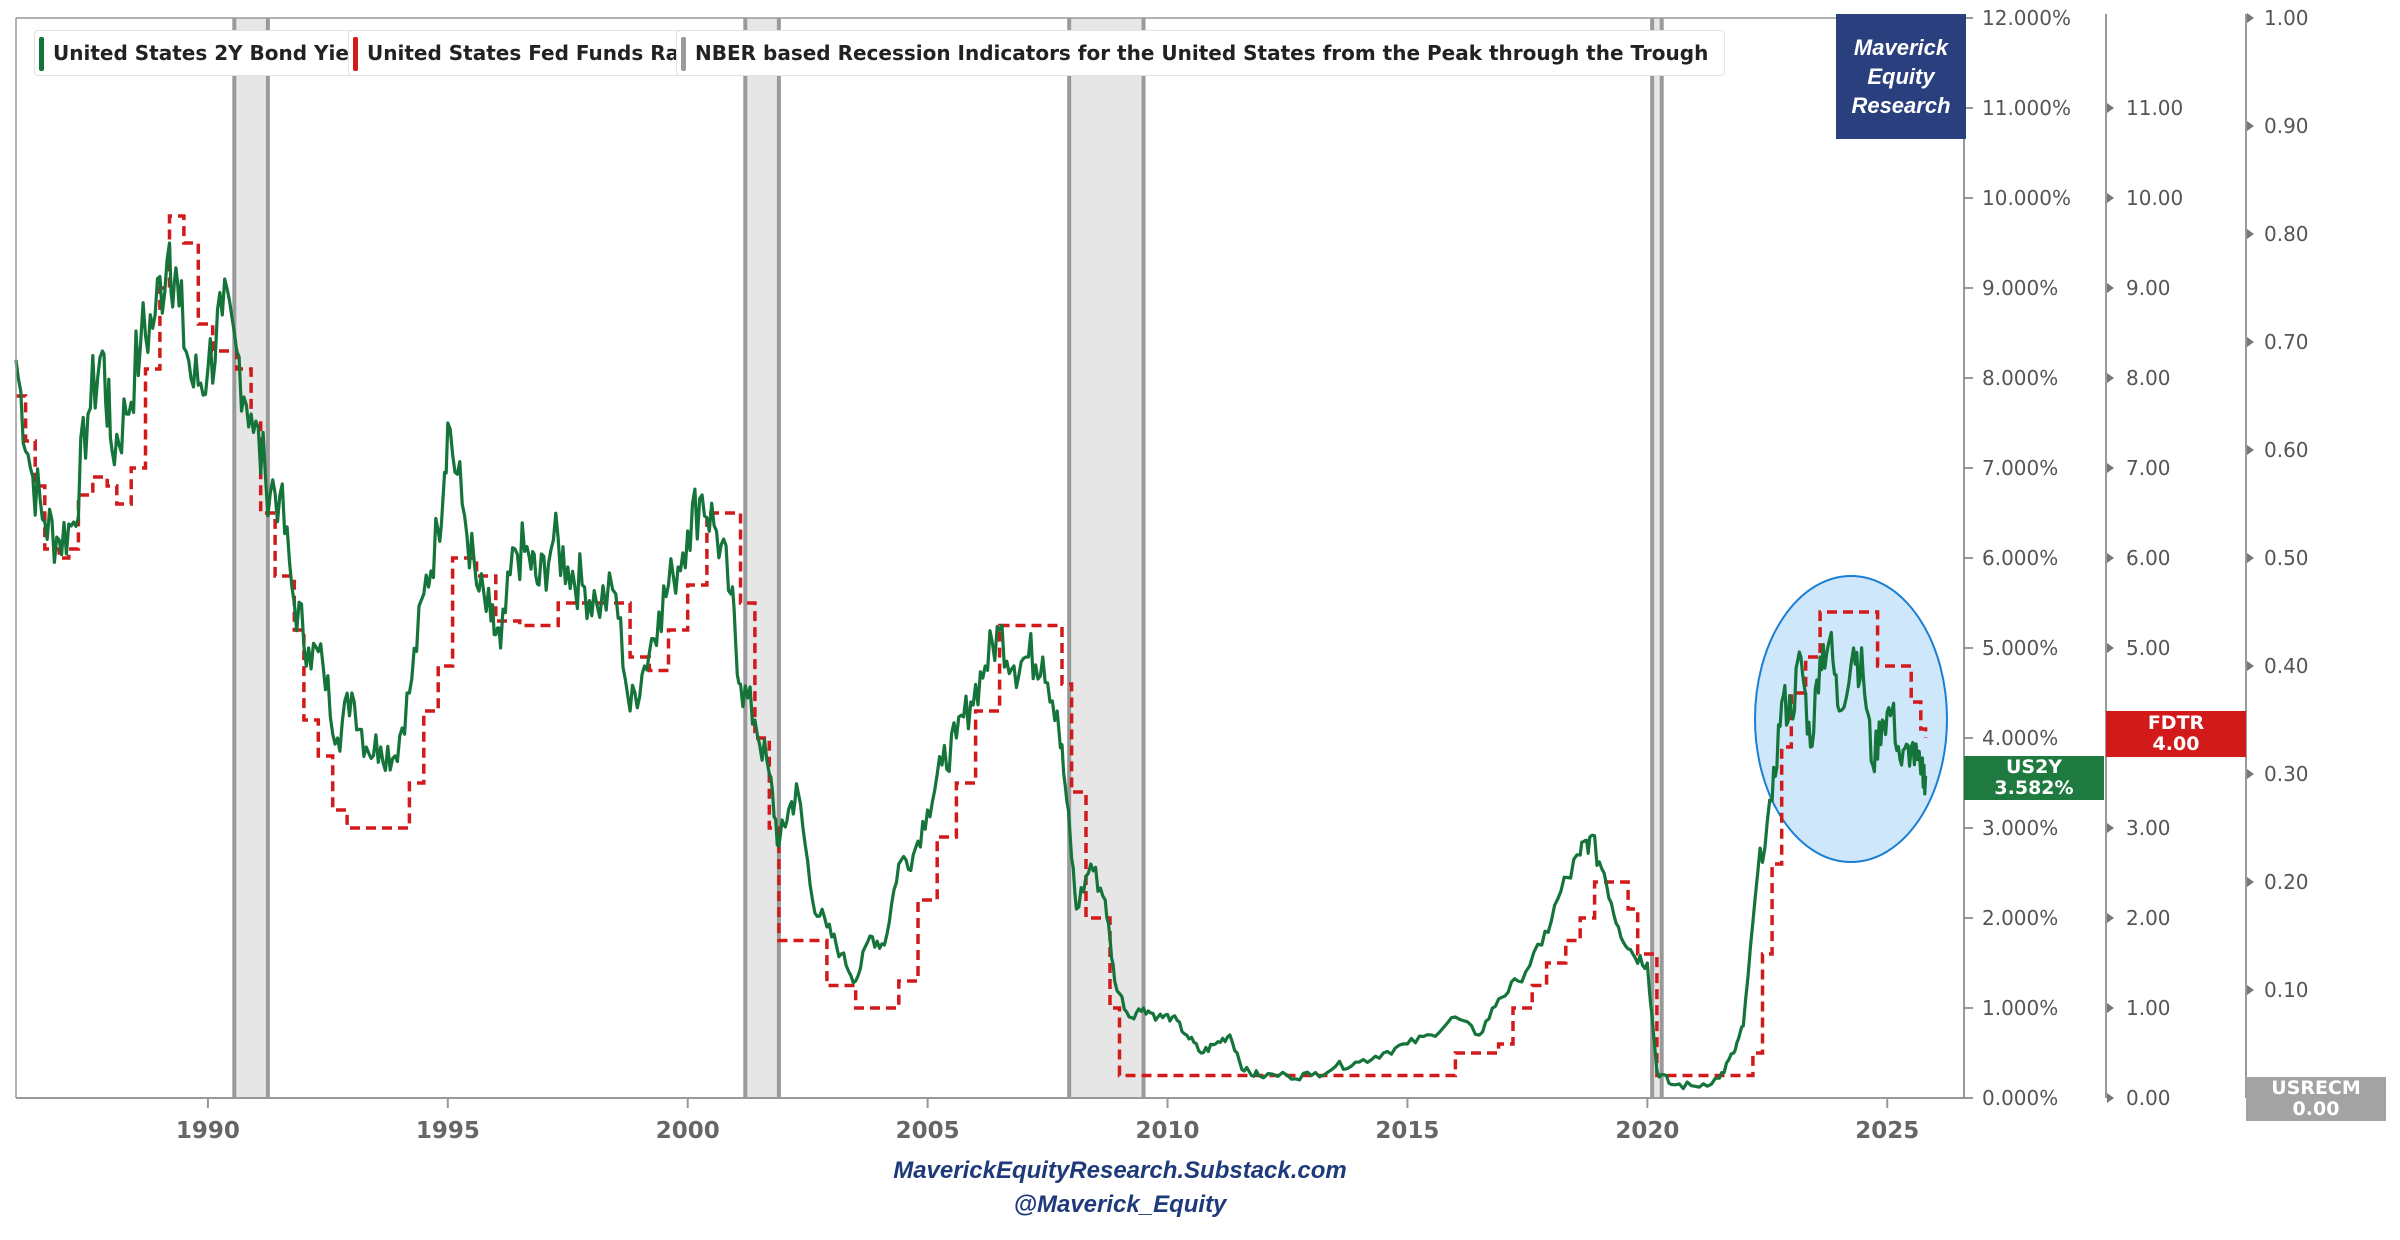  I want to click on usrecm-badge-value: 0.00, so click(2316, 1109).